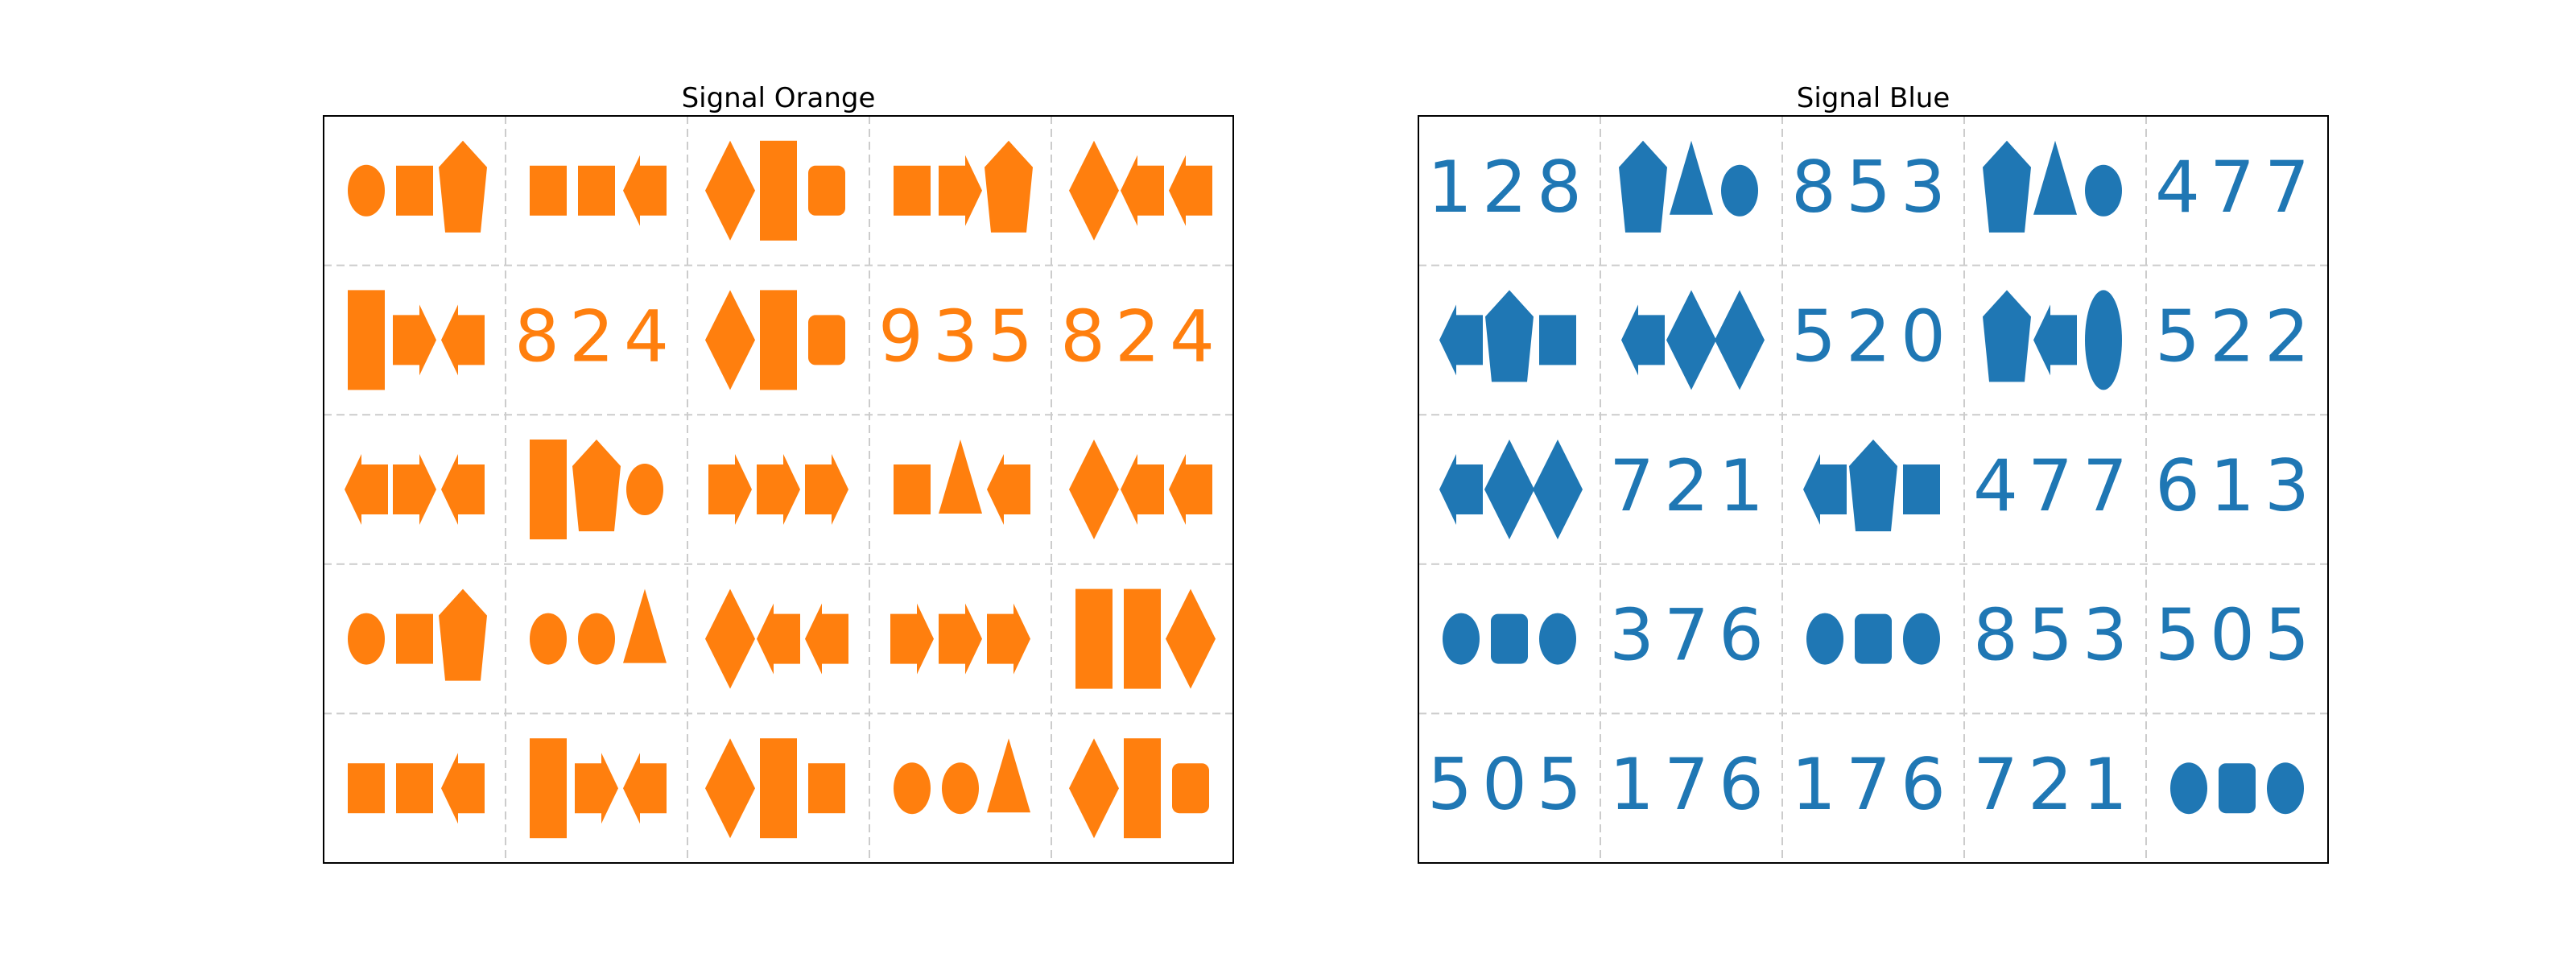 Image resolution: width=2576 pixels, height=966 pixels. I want to click on grid-cell: 176, so click(1687, 784).